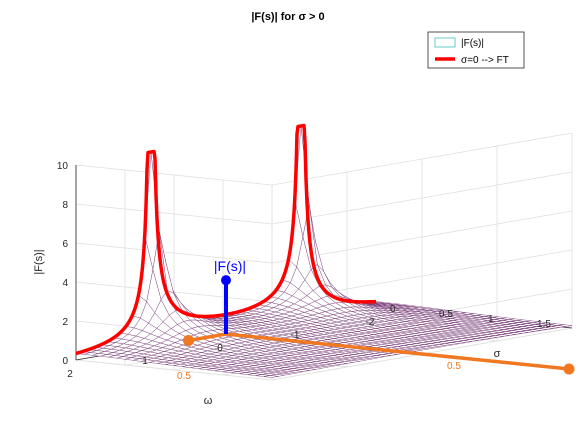 The height and width of the screenshot is (432, 576). Describe the element at coordinates (230, 266) in the screenshot. I see `marker-label: |F(s)|` at that location.